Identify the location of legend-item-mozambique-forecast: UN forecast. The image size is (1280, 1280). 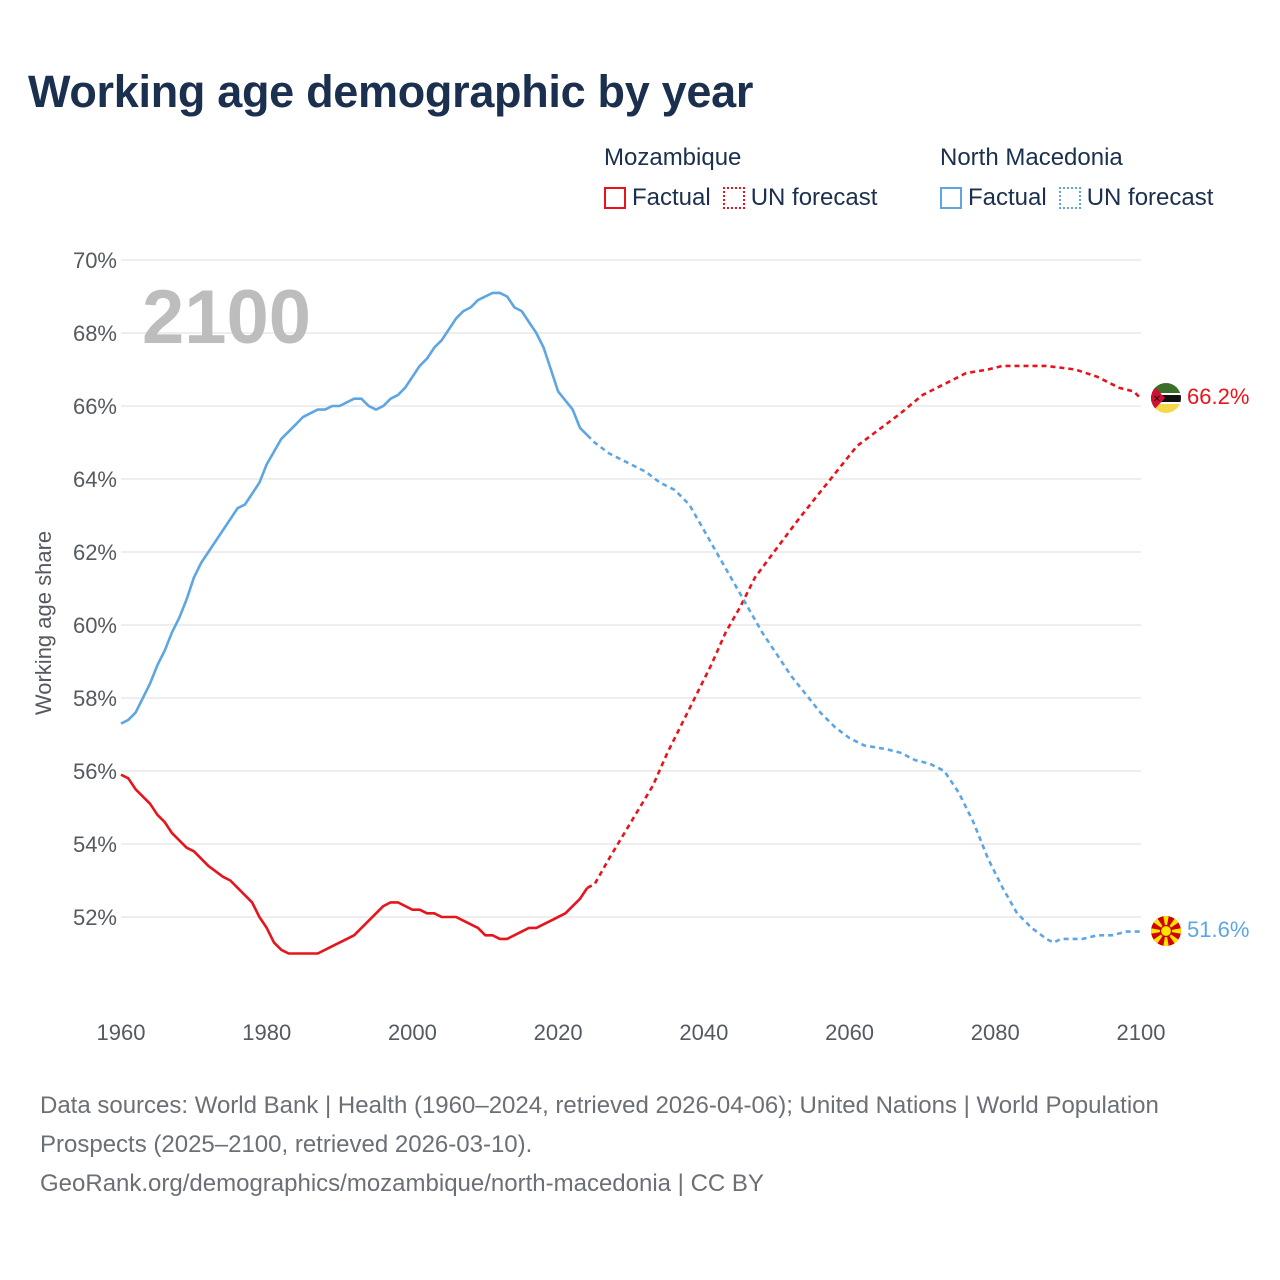
(800, 198).